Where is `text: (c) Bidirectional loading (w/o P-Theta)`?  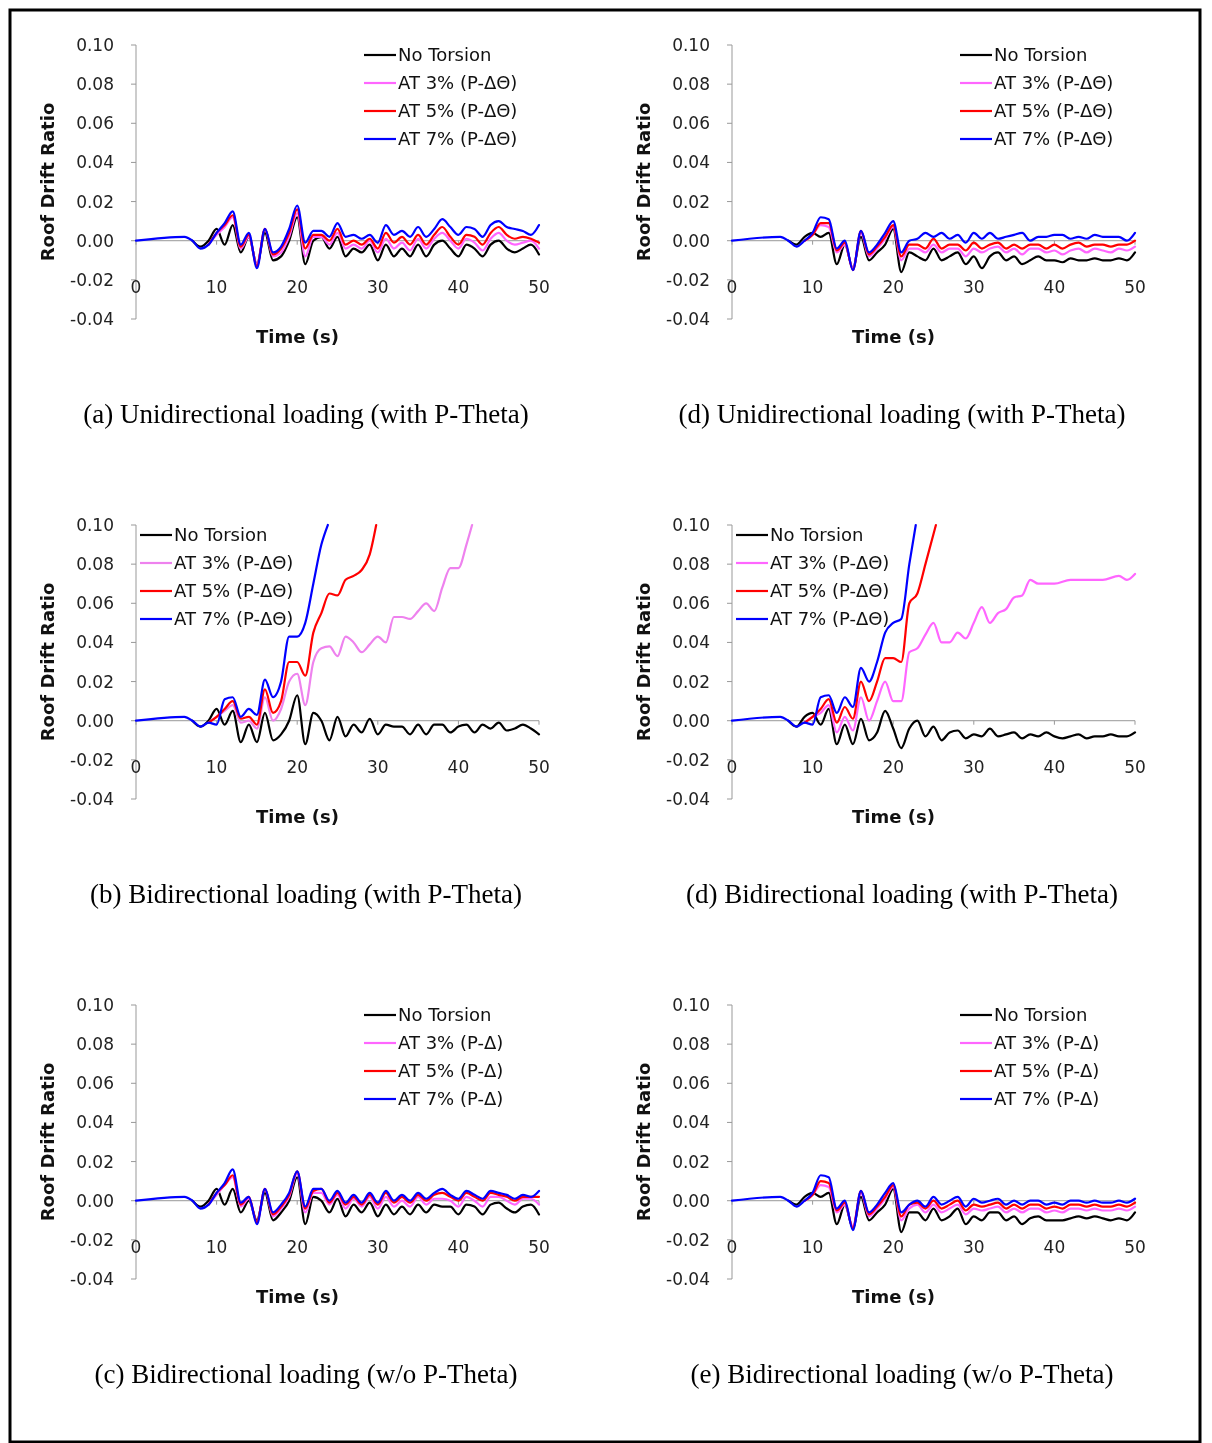 text: (c) Bidirectional loading (w/o P-Theta) is located at coordinates (306, 1374).